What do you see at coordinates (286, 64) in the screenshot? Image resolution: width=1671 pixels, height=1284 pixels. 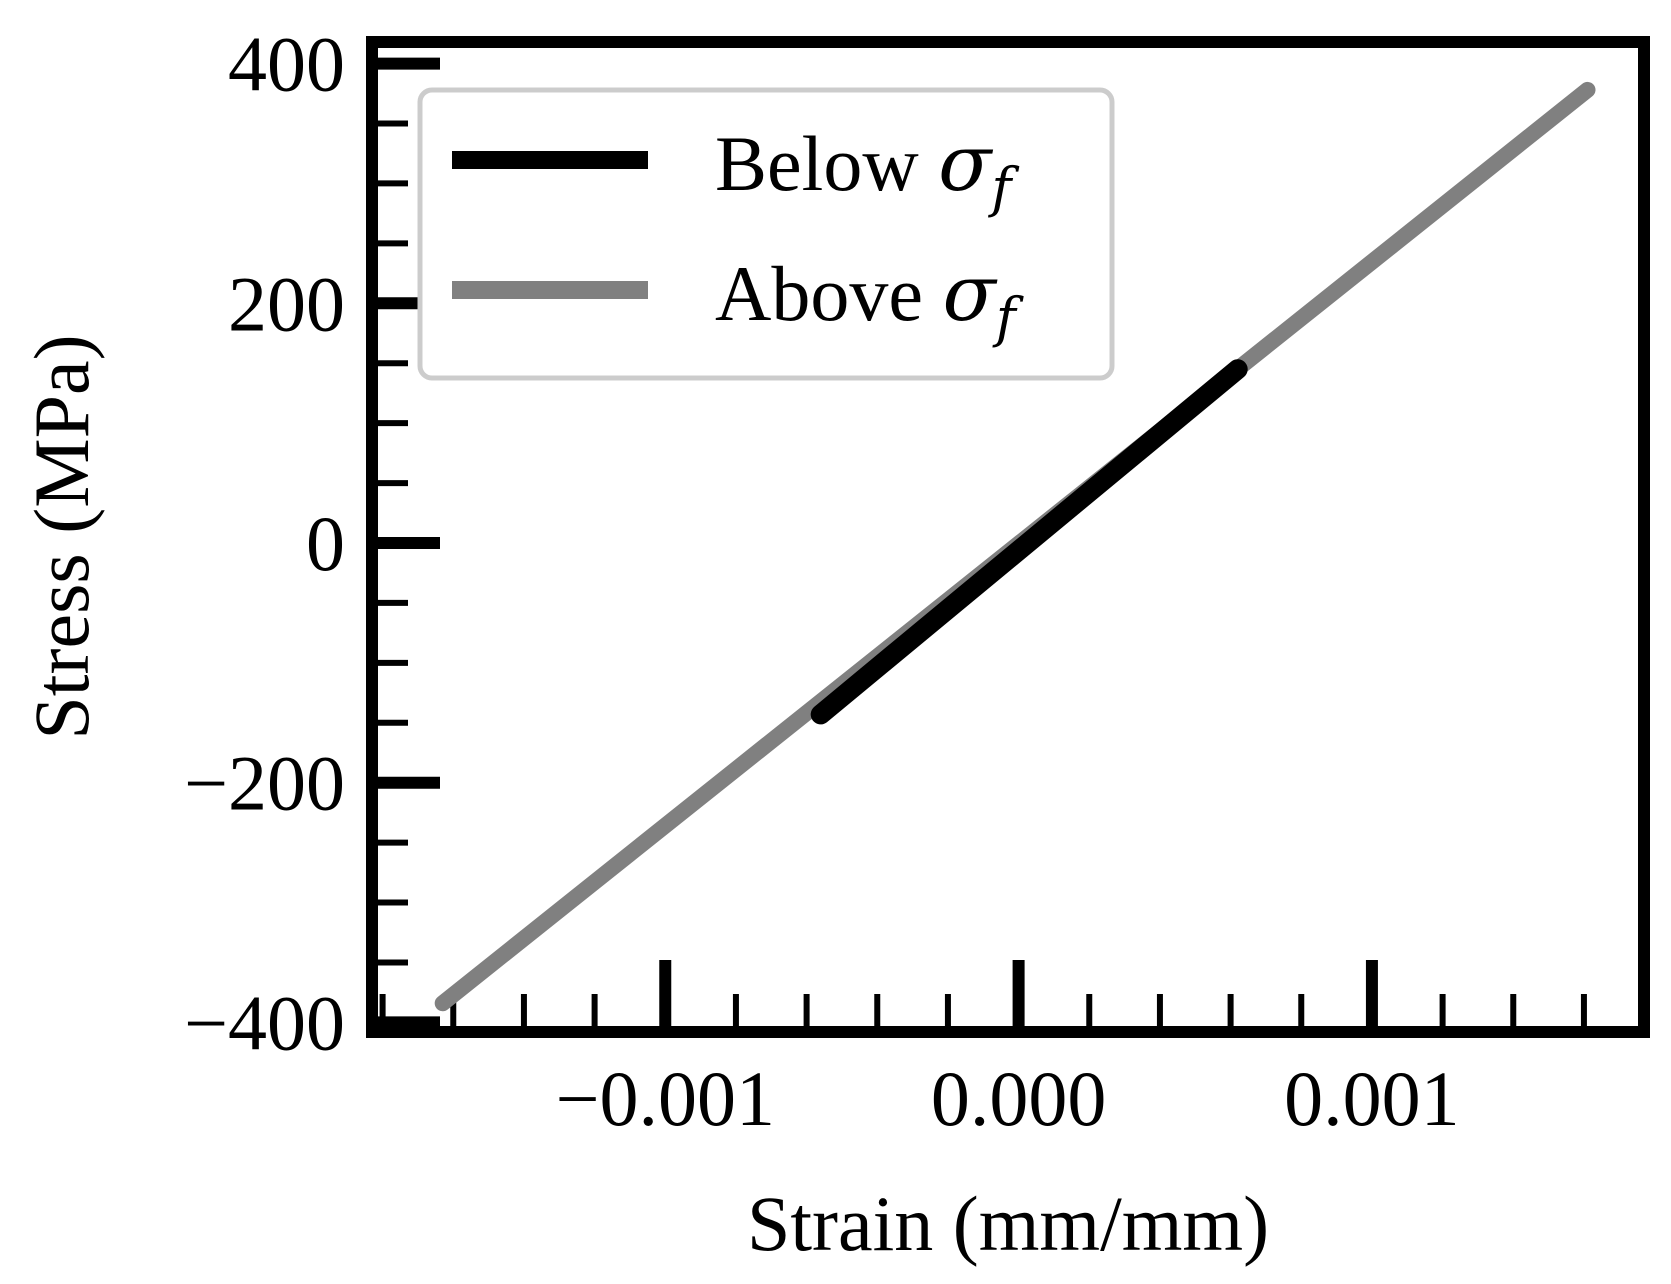 I see `y-tick-label: 400` at bounding box center [286, 64].